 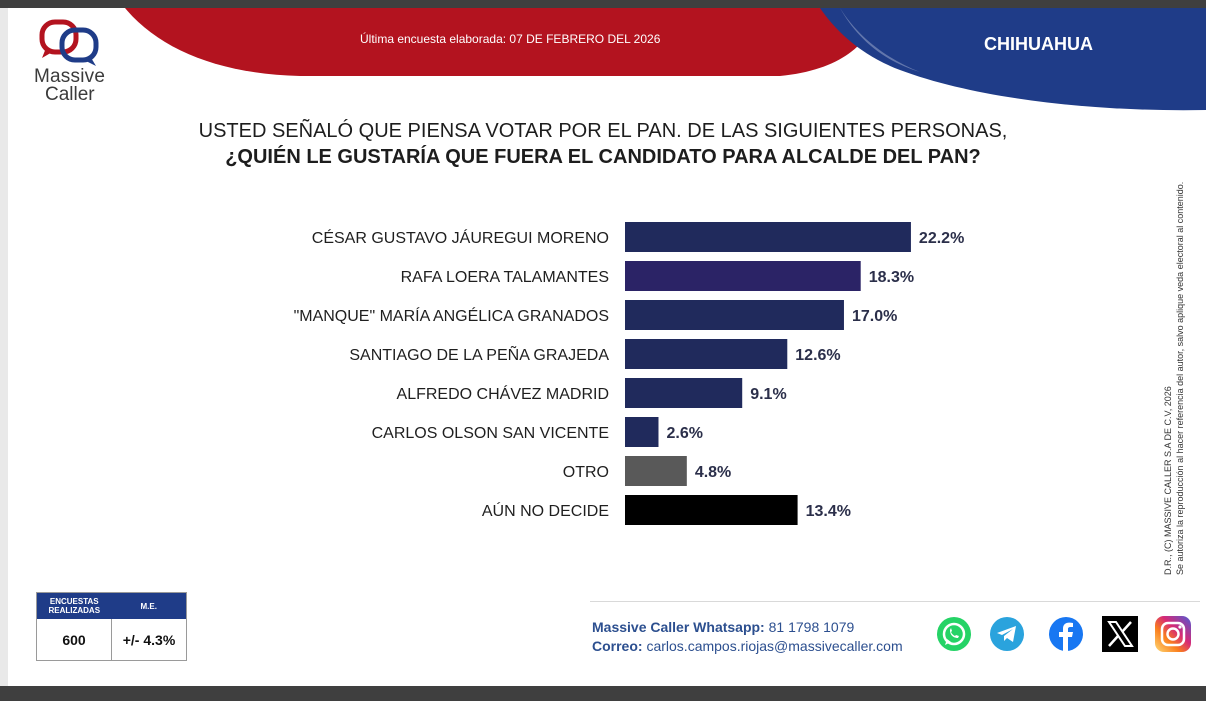 What do you see at coordinates (70, 76) in the screenshot?
I see `logo-text-massive: Massive` at bounding box center [70, 76].